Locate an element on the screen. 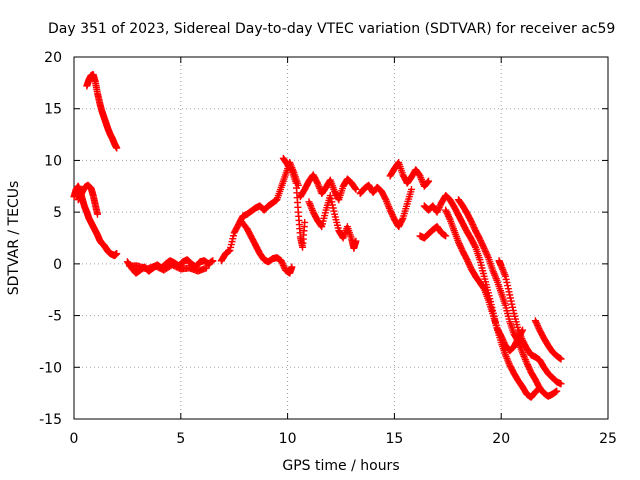 This screenshot has height=480, width=640. x-tick-label: 10 is located at coordinates (288, 439).